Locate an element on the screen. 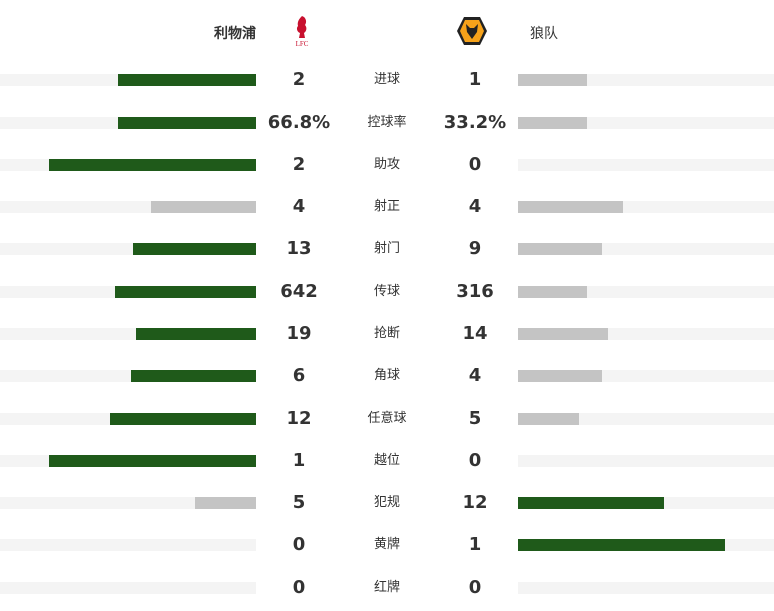 This screenshot has height=611, width=774. away-team-name: 狼队 is located at coordinates (544, 34).